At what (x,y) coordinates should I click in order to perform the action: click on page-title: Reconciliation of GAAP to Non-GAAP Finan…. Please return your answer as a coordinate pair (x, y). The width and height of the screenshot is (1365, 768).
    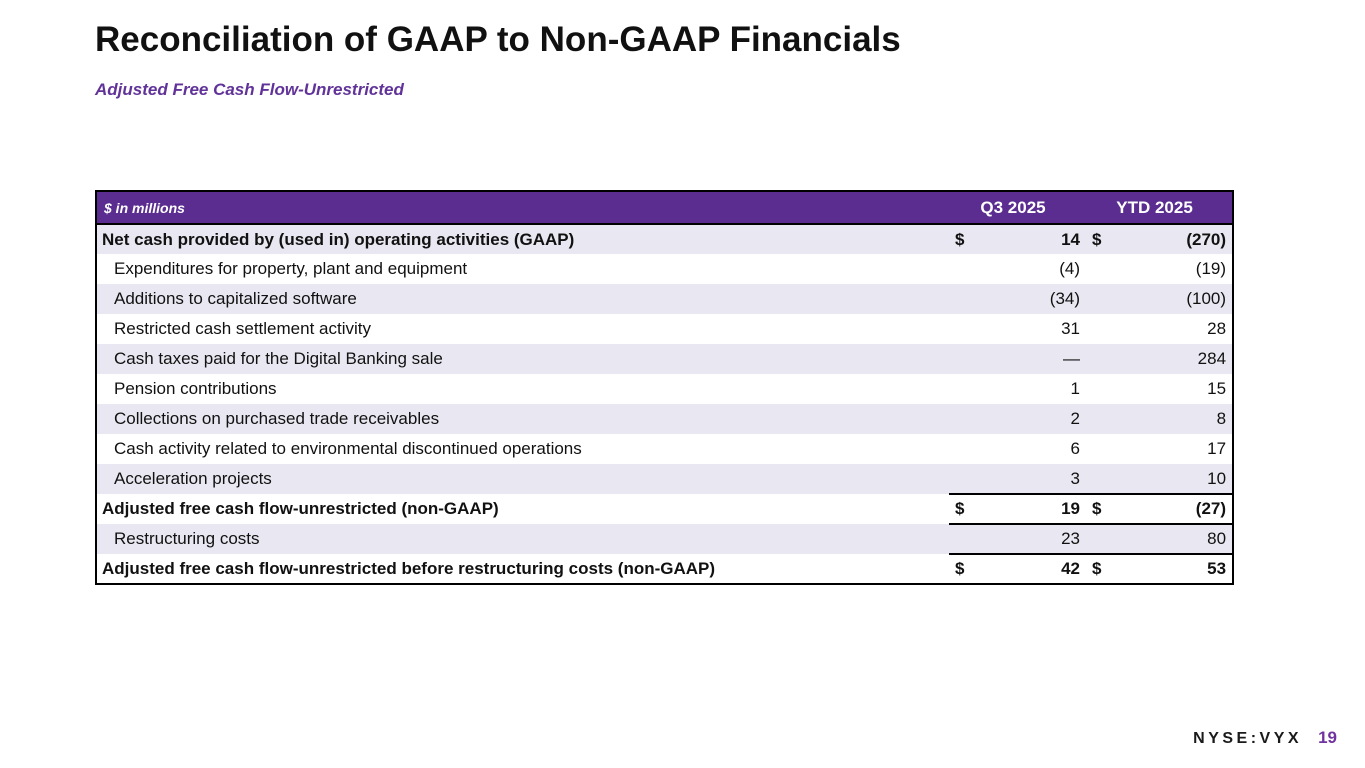
    Looking at the image, I should click on (498, 39).